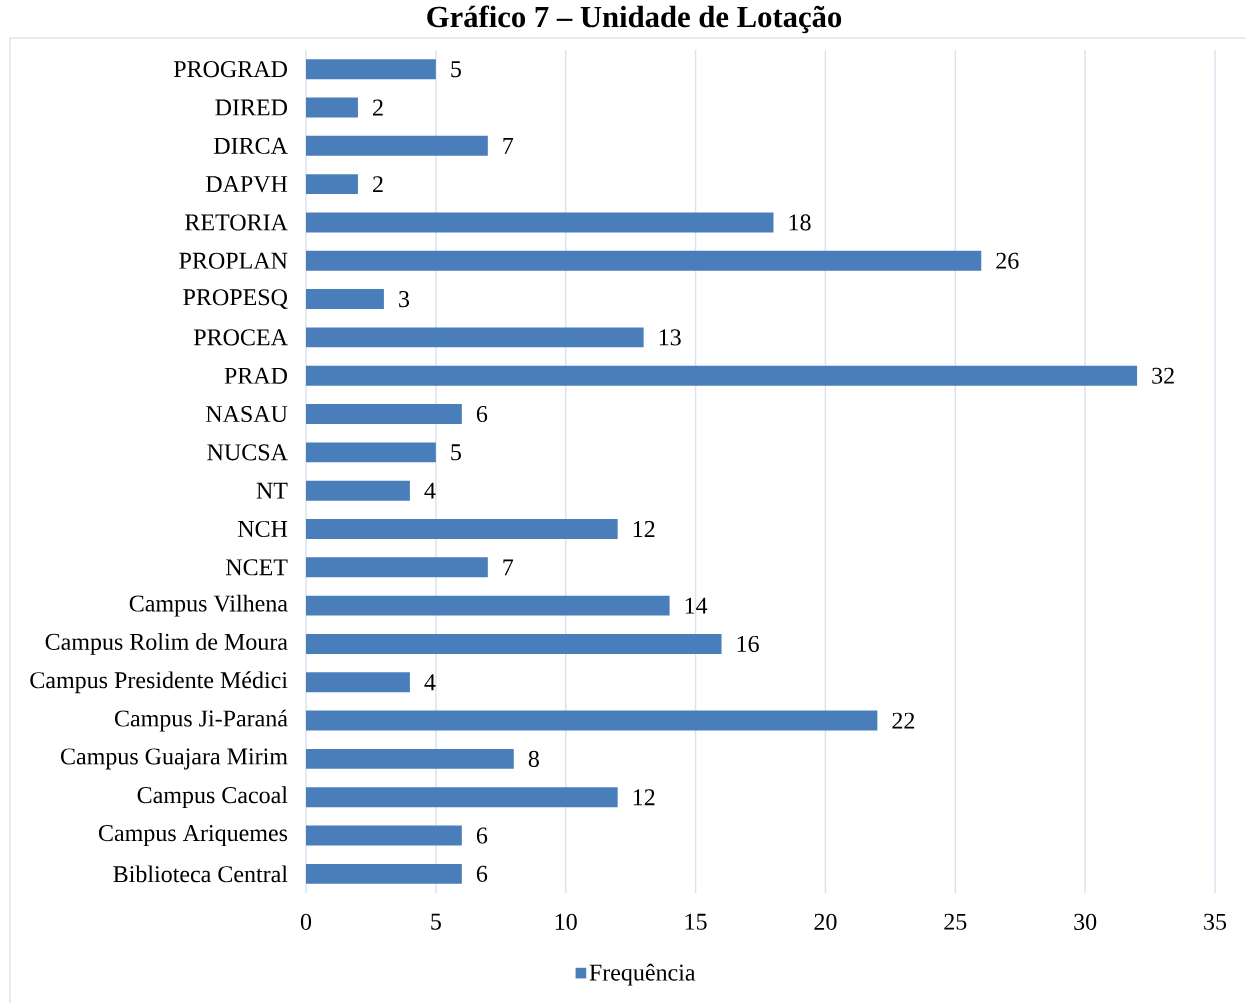  I want to click on chart-title: Gráfico 7 – Unidade de Lotação, so click(634, 19).